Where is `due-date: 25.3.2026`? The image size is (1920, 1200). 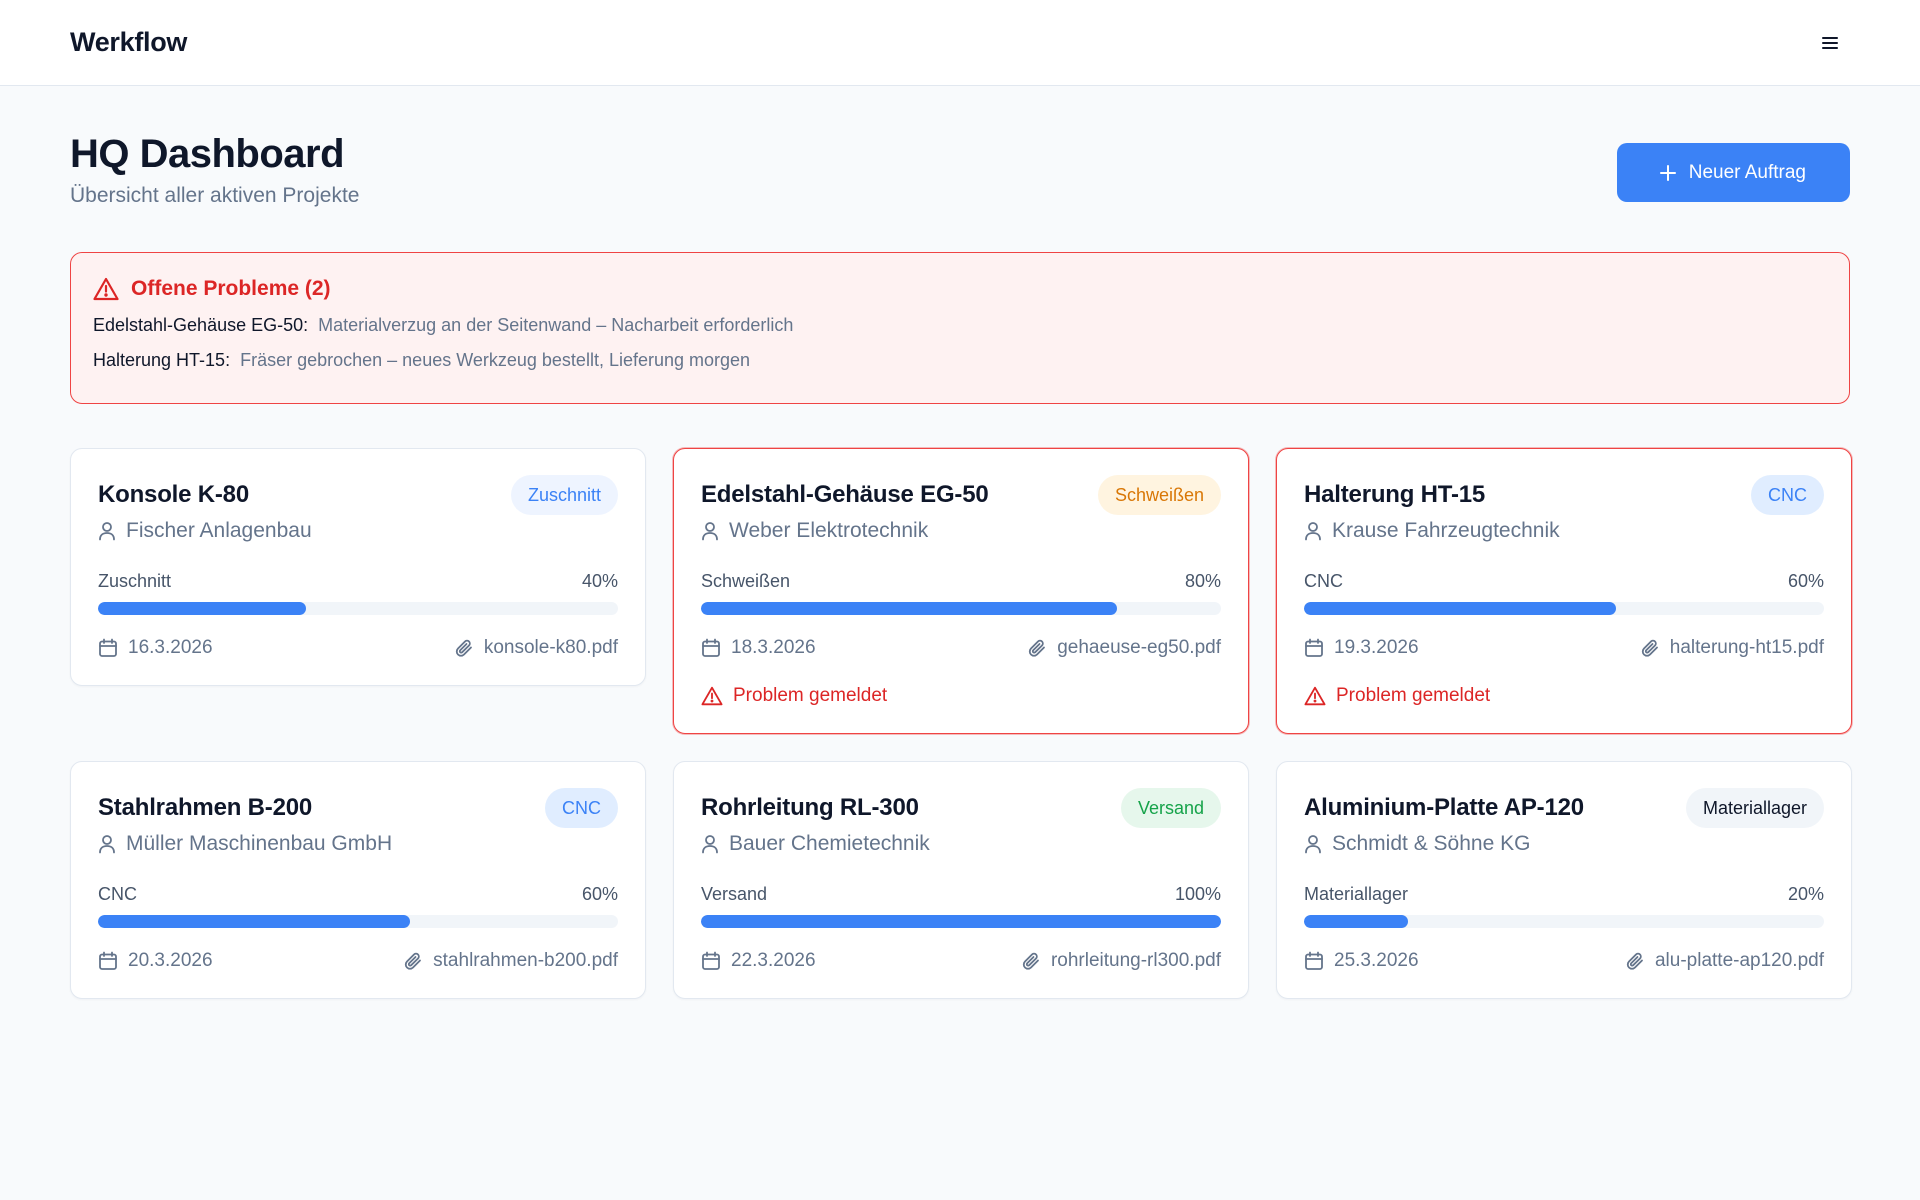 due-date: 25.3.2026 is located at coordinates (1361, 961).